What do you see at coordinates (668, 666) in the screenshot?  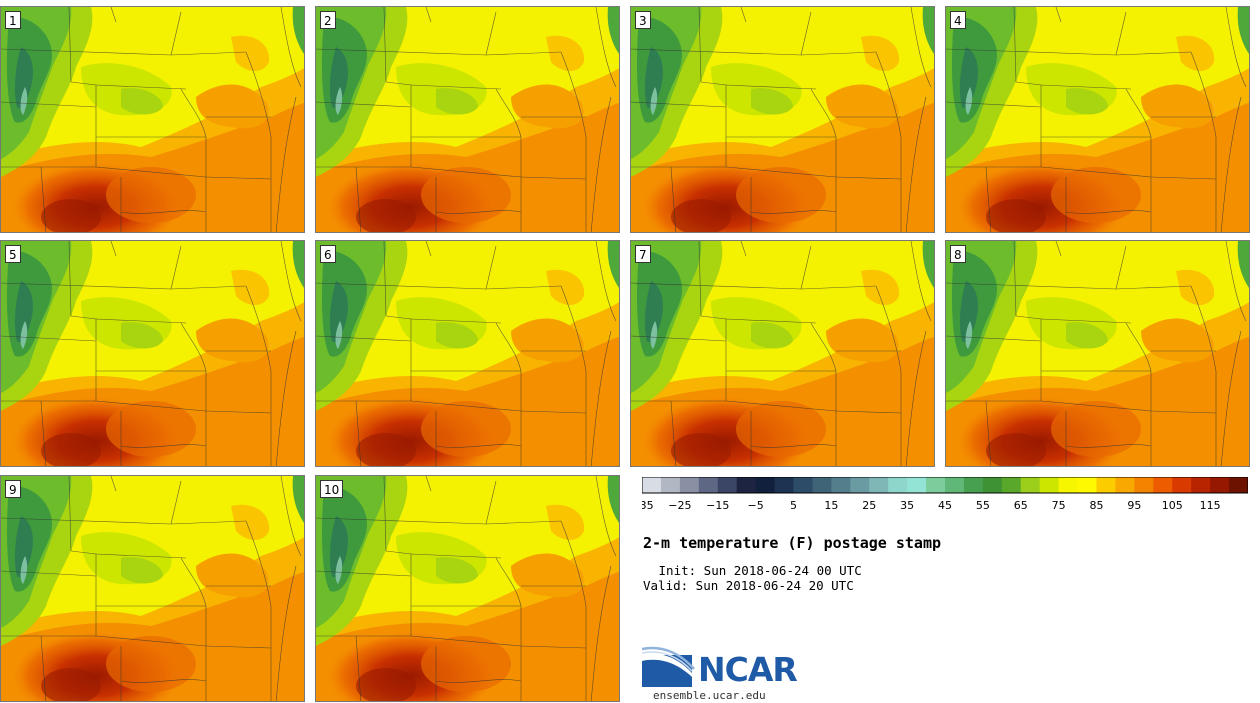 I see `ncar-logo-icon` at bounding box center [668, 666].